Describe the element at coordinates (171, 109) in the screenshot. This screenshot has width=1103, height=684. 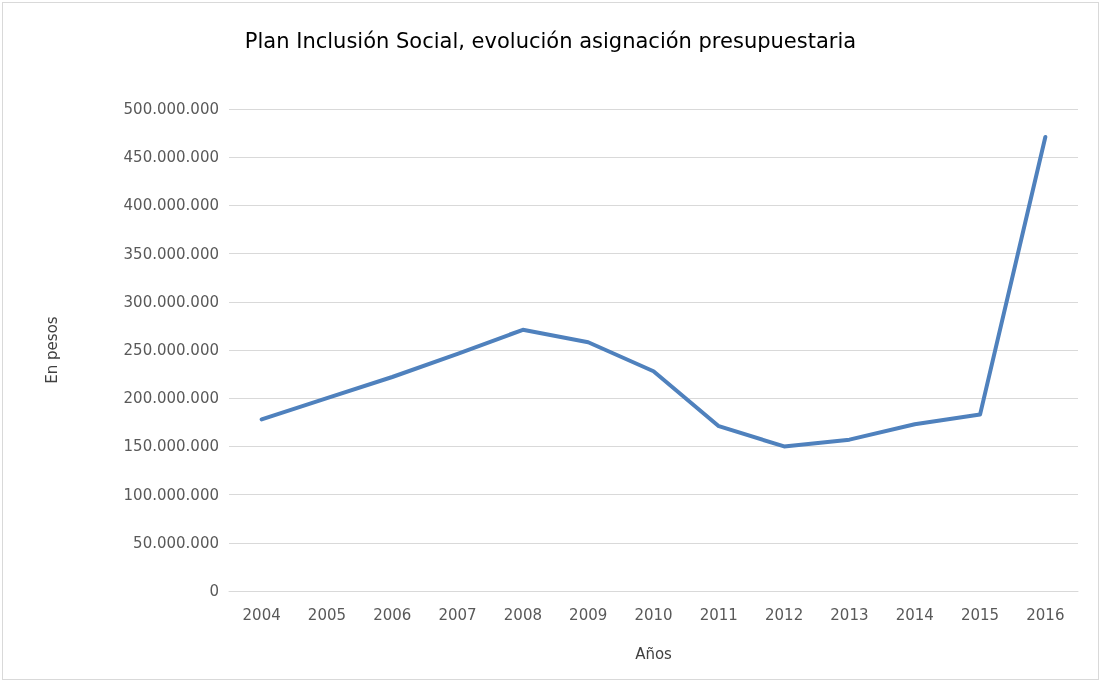
I see `y-tick-label: 500.000.000` at that location.